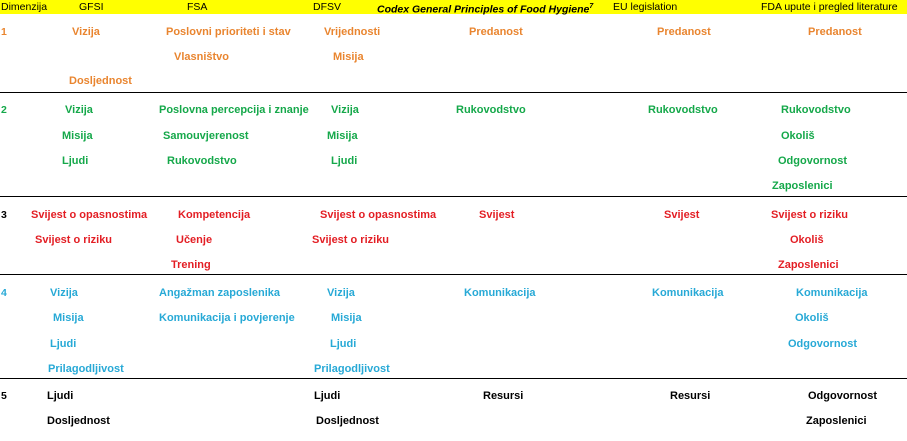  Describe the element at coordinates (4, 396) in the screenshot. I see `dimension-number: 5` at that location.